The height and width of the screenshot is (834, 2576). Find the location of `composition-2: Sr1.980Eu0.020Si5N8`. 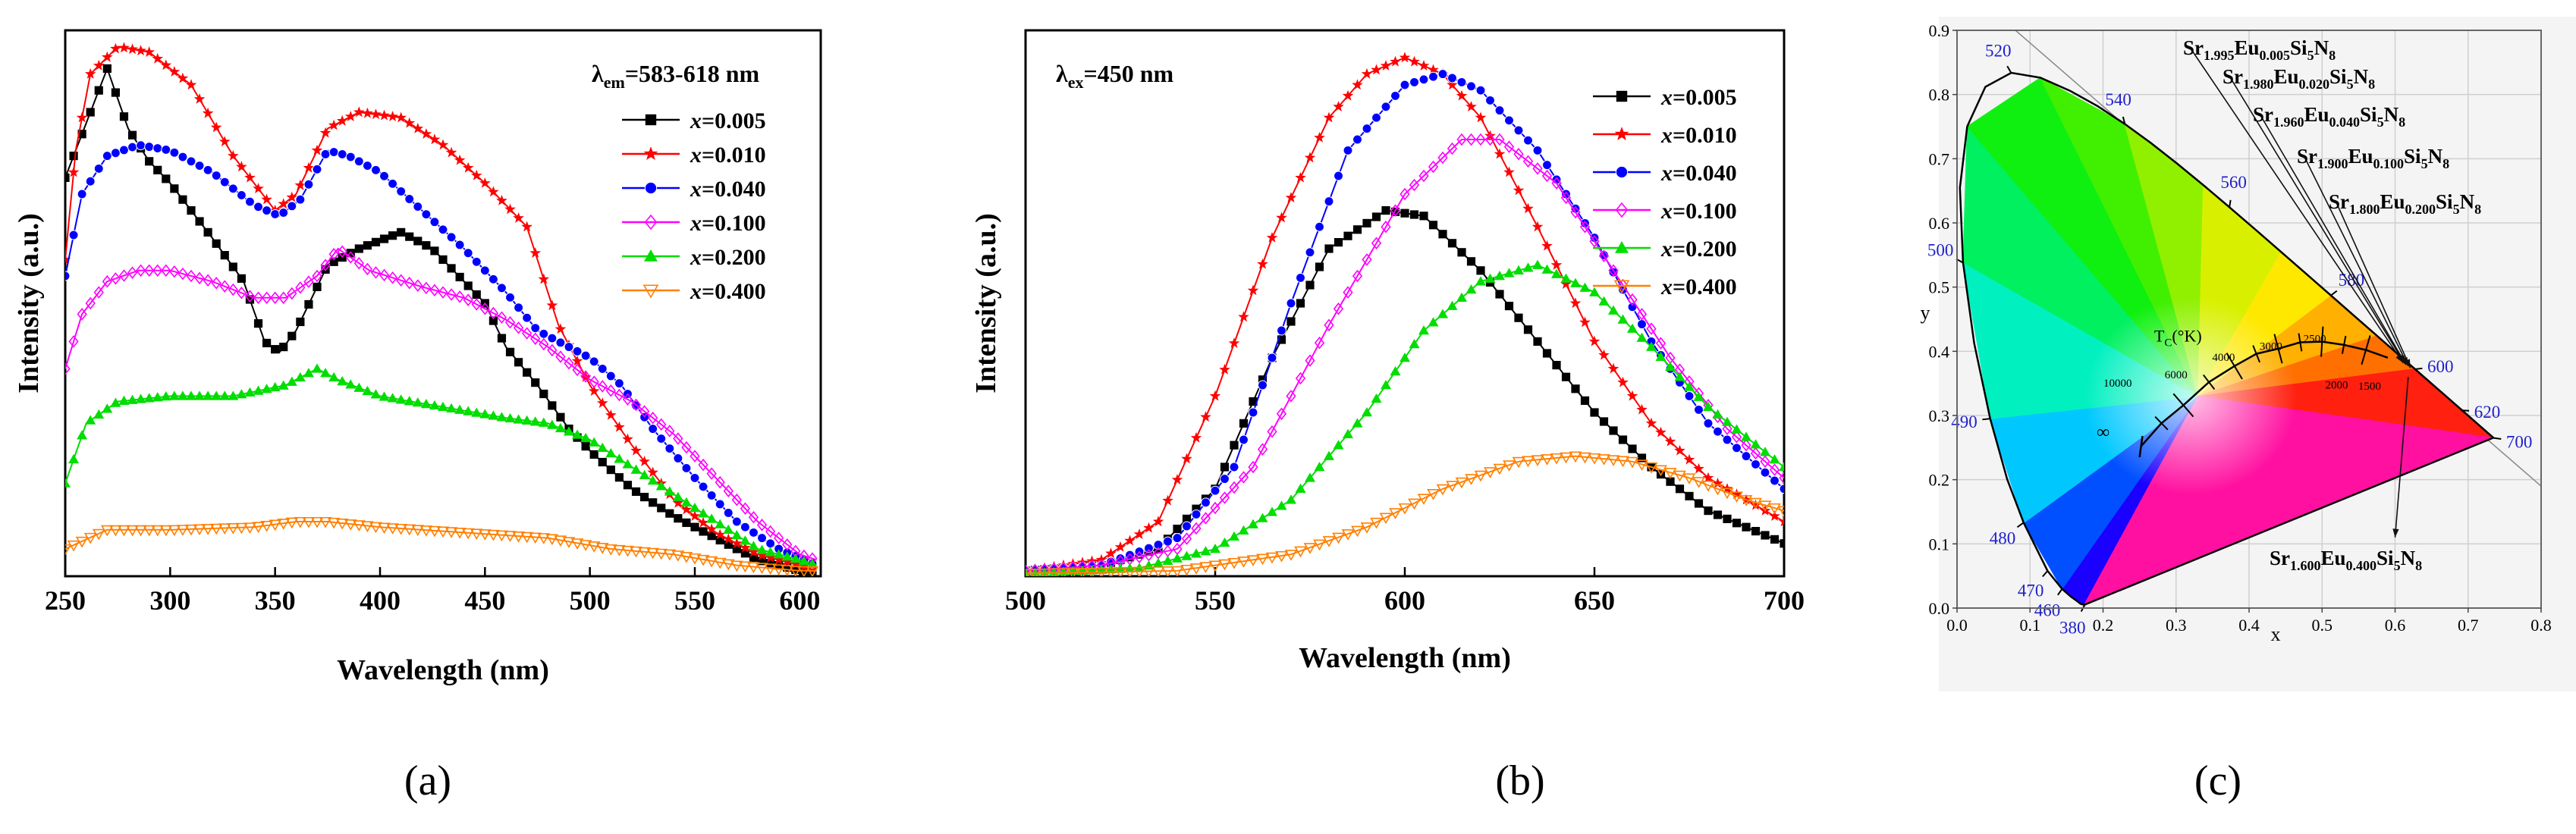

composition-2: Sr1.980Eu0.020Si5N8 is located at coordinates (2314, 214).